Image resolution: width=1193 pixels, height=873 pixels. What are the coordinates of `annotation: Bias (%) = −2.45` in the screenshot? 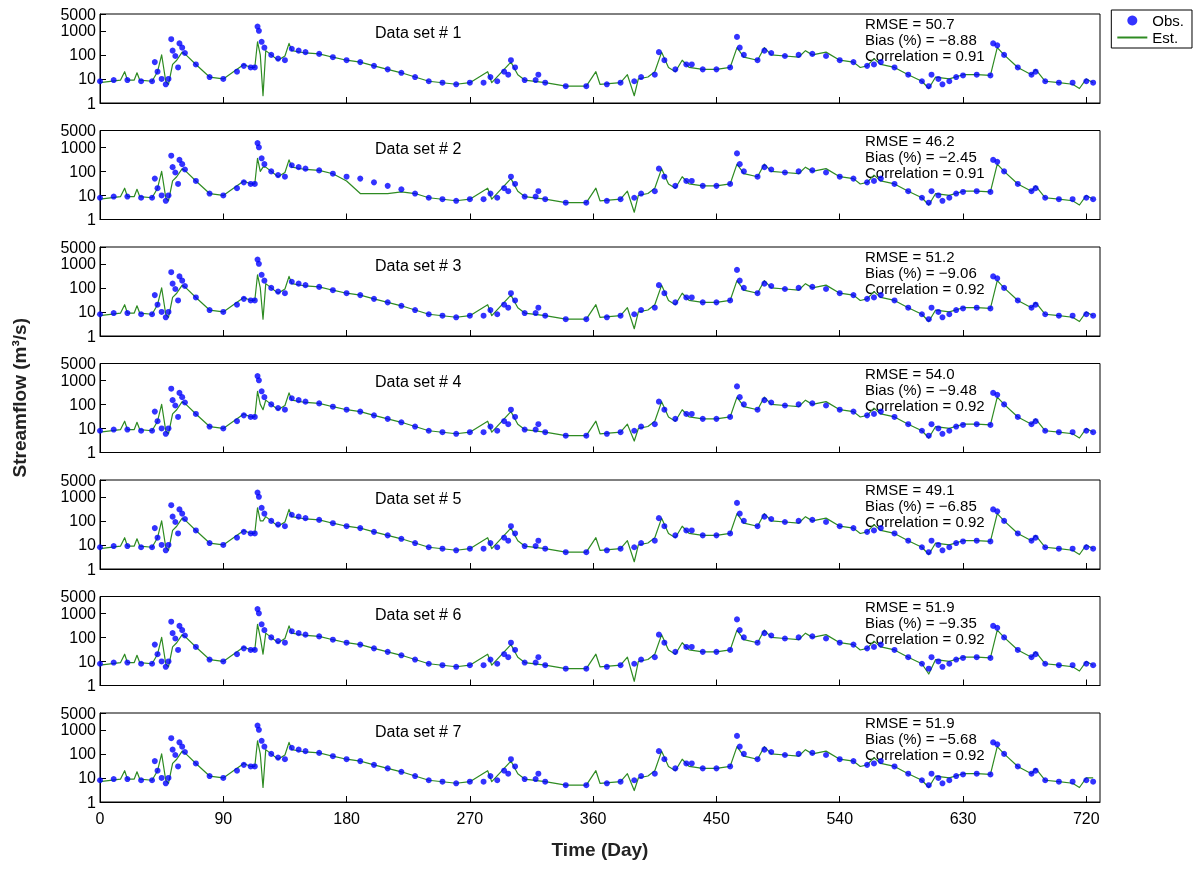 It's located at (921, 156).